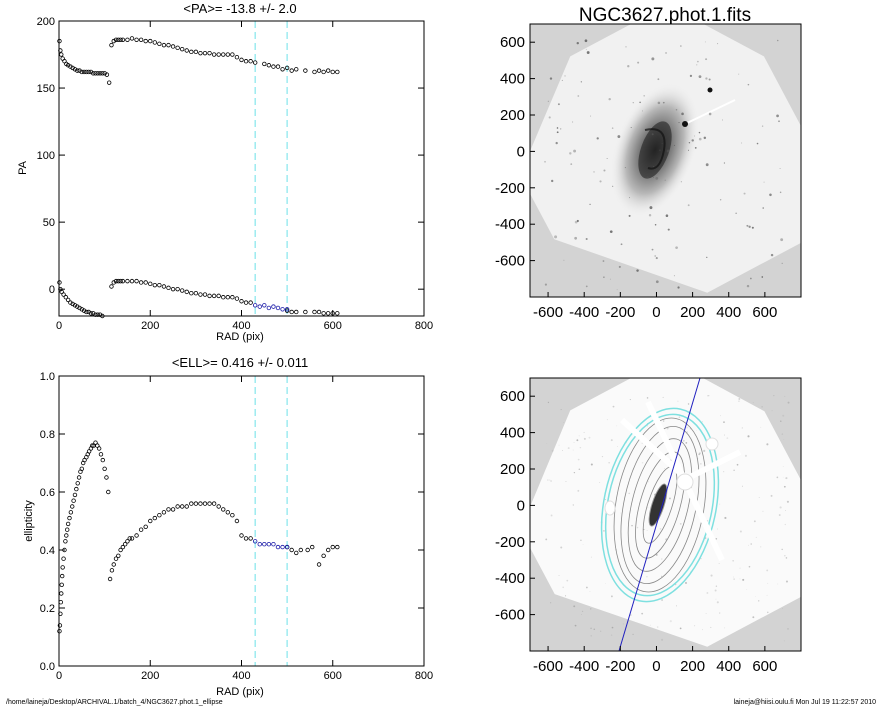  Describe the element at coordinates (59, 676) in the screenshot. I see `ell-x-tick-label-0: 0` at that location.